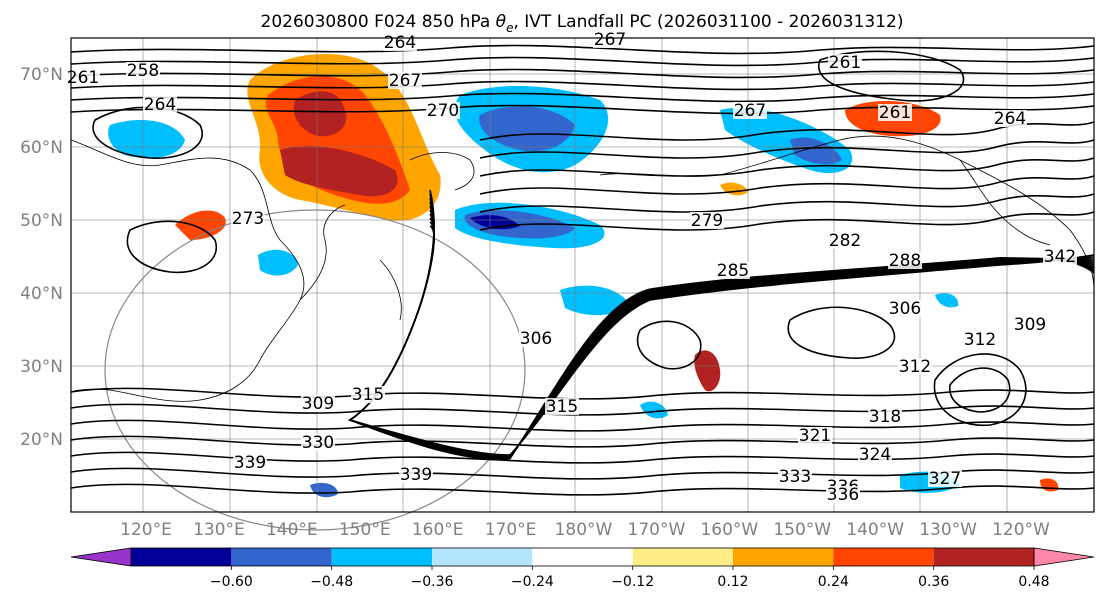 The height and width of the screenshot is (606, 1105). I want to click on colorbar-extend-min, so click(101, 557).